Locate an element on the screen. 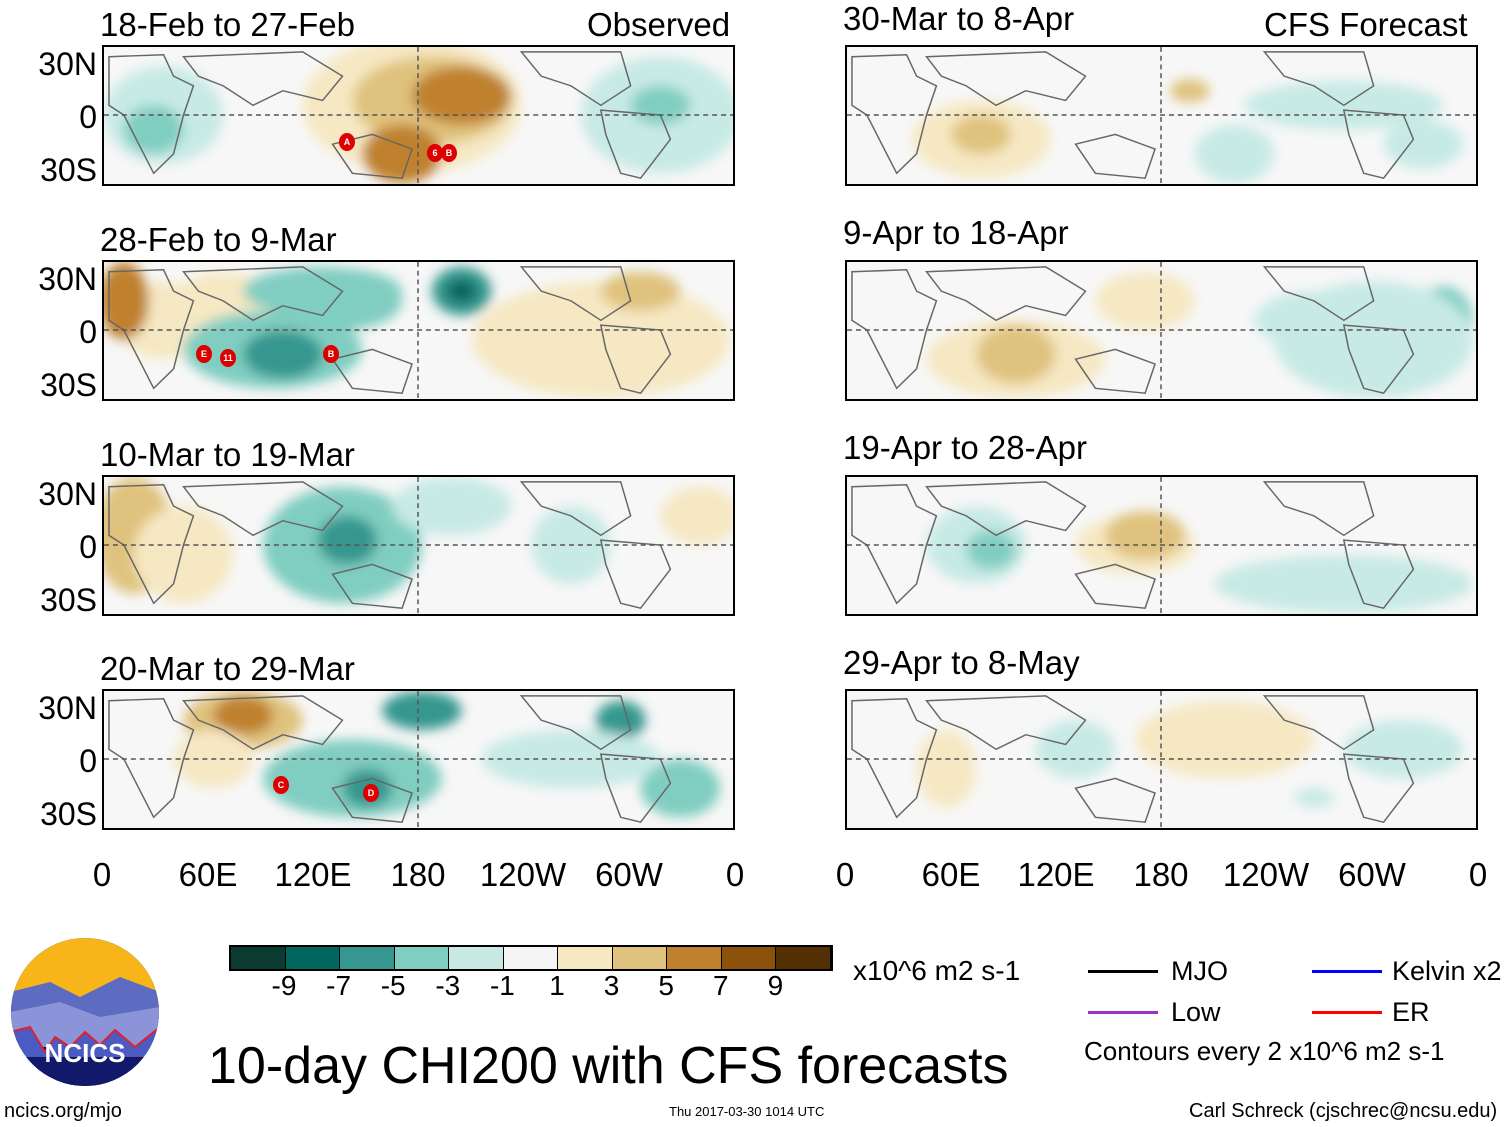 The image size is (1510, 1127). svg-text: NCICS is located at coordinates (85, 1053).